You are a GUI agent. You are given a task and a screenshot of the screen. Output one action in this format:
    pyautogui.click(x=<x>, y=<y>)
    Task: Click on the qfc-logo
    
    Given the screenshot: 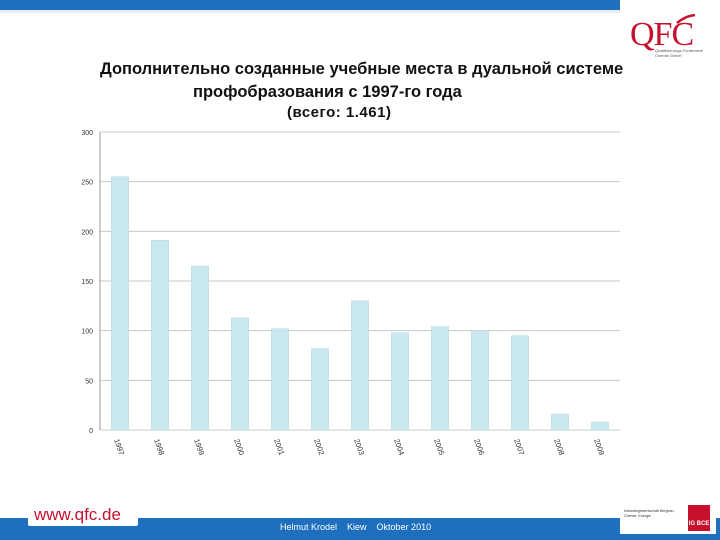 What is the action you would take?
    pyautogui.click(x=670, y=41)
    